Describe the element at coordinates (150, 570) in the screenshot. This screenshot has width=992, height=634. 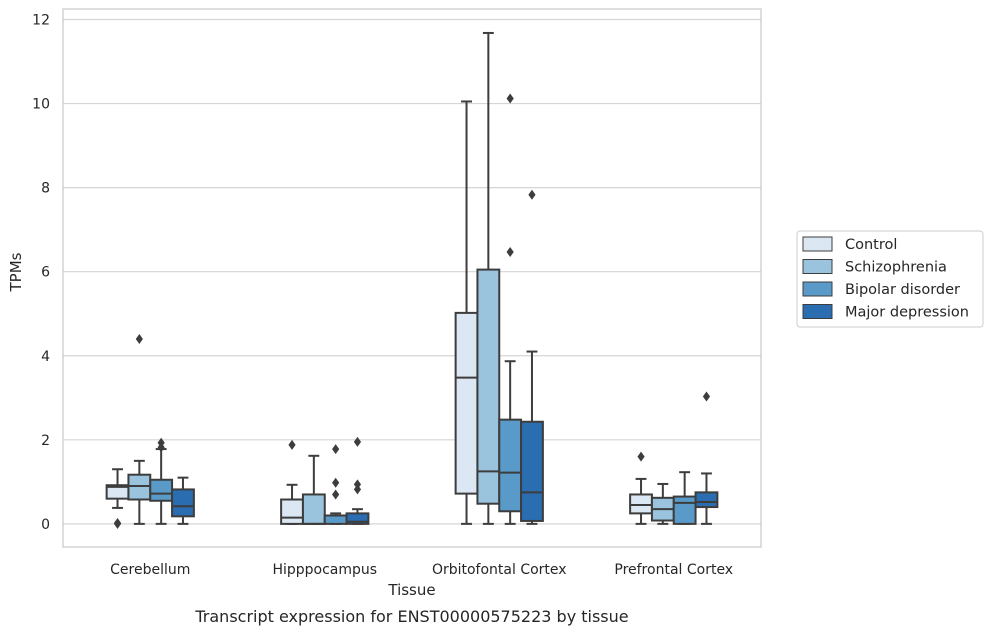
I see `x-tick-label: Cerebellum` at that location.